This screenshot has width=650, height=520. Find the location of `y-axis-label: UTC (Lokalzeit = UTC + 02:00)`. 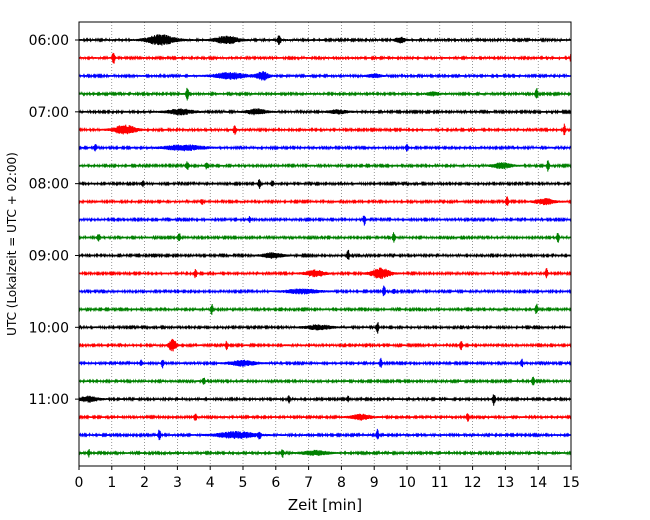

y-axis-label: UTC (Lokalzeit = UTC + 02:00) is located at coordinates (12, 244).